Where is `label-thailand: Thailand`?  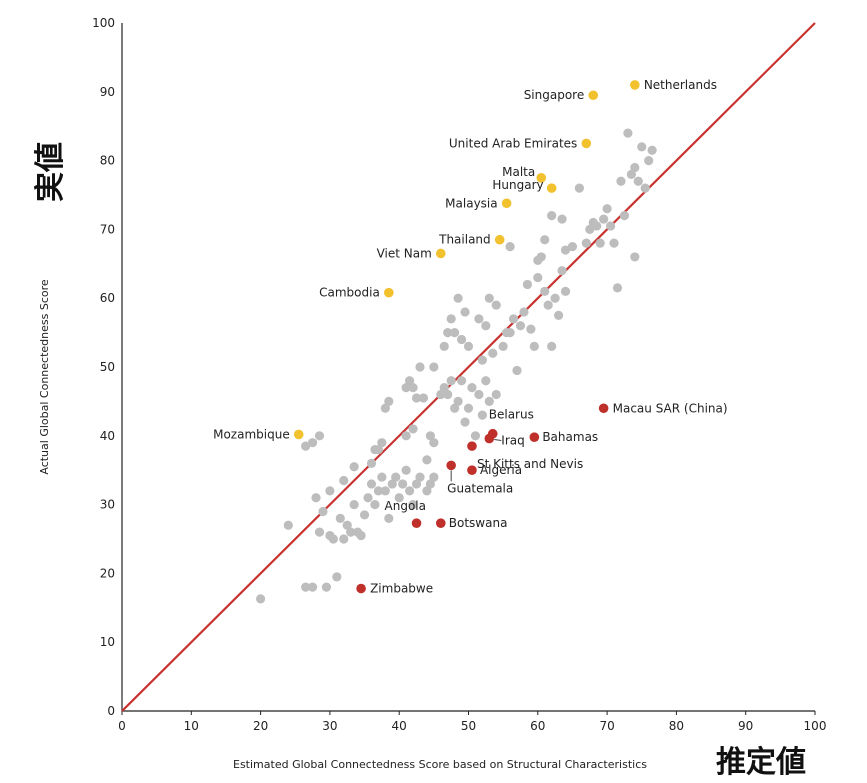 label-thailand: Thailand is located at coordinates (464, 240).